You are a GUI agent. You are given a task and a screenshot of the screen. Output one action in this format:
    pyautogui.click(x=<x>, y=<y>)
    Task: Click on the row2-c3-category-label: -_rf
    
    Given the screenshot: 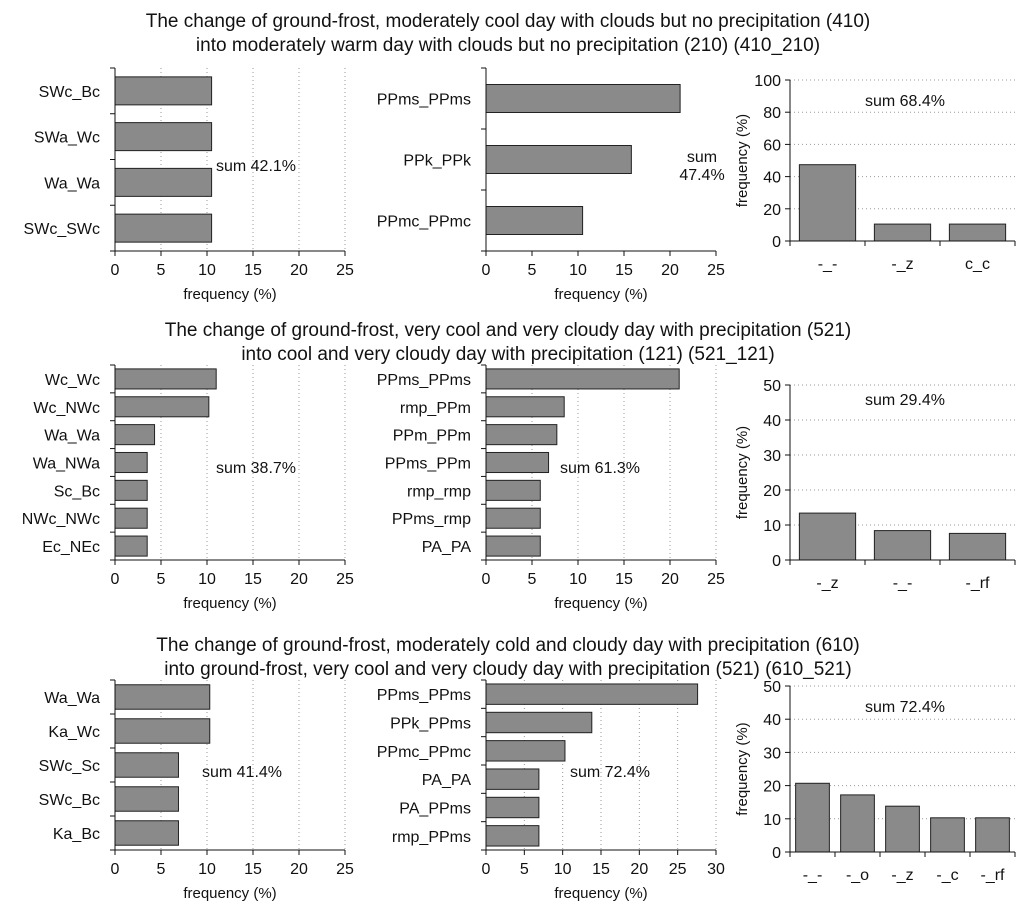 What is the action you would take?
    pyautogui.click(x=978, y=583)
    